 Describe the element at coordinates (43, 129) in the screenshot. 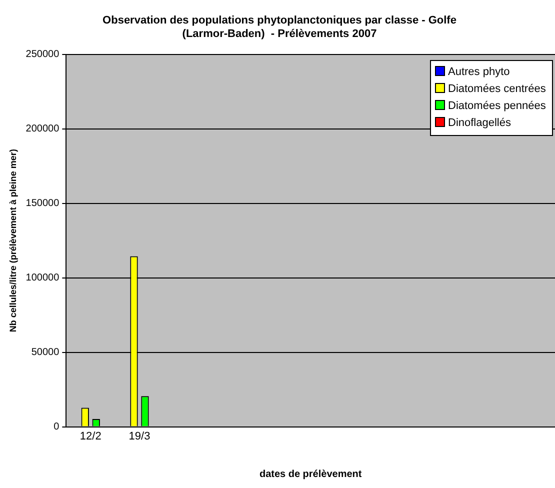

I see `y-tick-label: 200000` at that location.